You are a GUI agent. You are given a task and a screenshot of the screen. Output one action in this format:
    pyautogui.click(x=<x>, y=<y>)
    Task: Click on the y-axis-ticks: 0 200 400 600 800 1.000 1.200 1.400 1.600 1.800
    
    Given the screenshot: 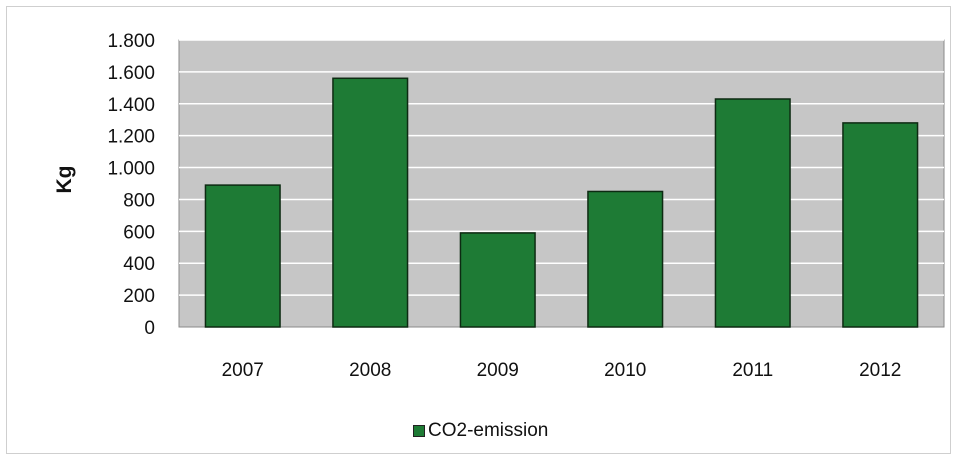 What is the action you would take?
    pyautogui.click(x=131, y=185)
    